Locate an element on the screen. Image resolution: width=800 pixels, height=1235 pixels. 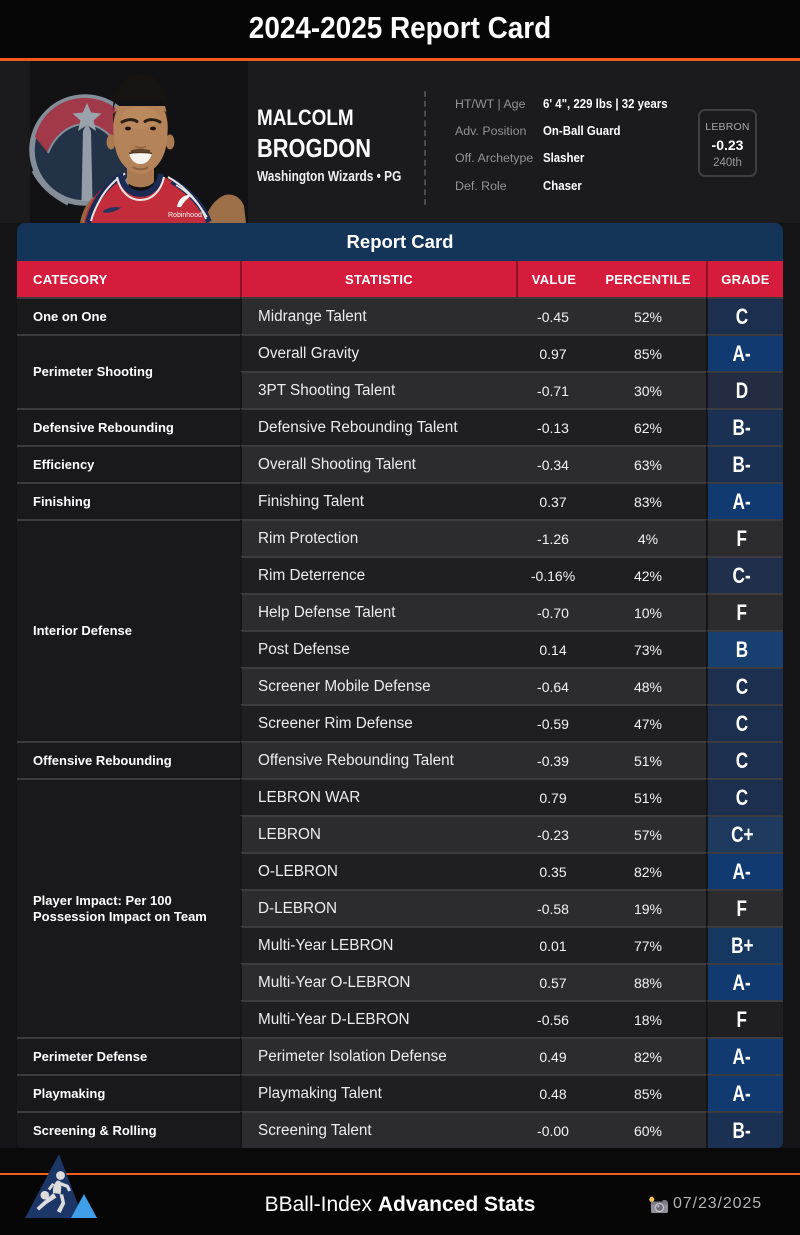
svg-text: Robinhood is located at coordinates (185, 215).